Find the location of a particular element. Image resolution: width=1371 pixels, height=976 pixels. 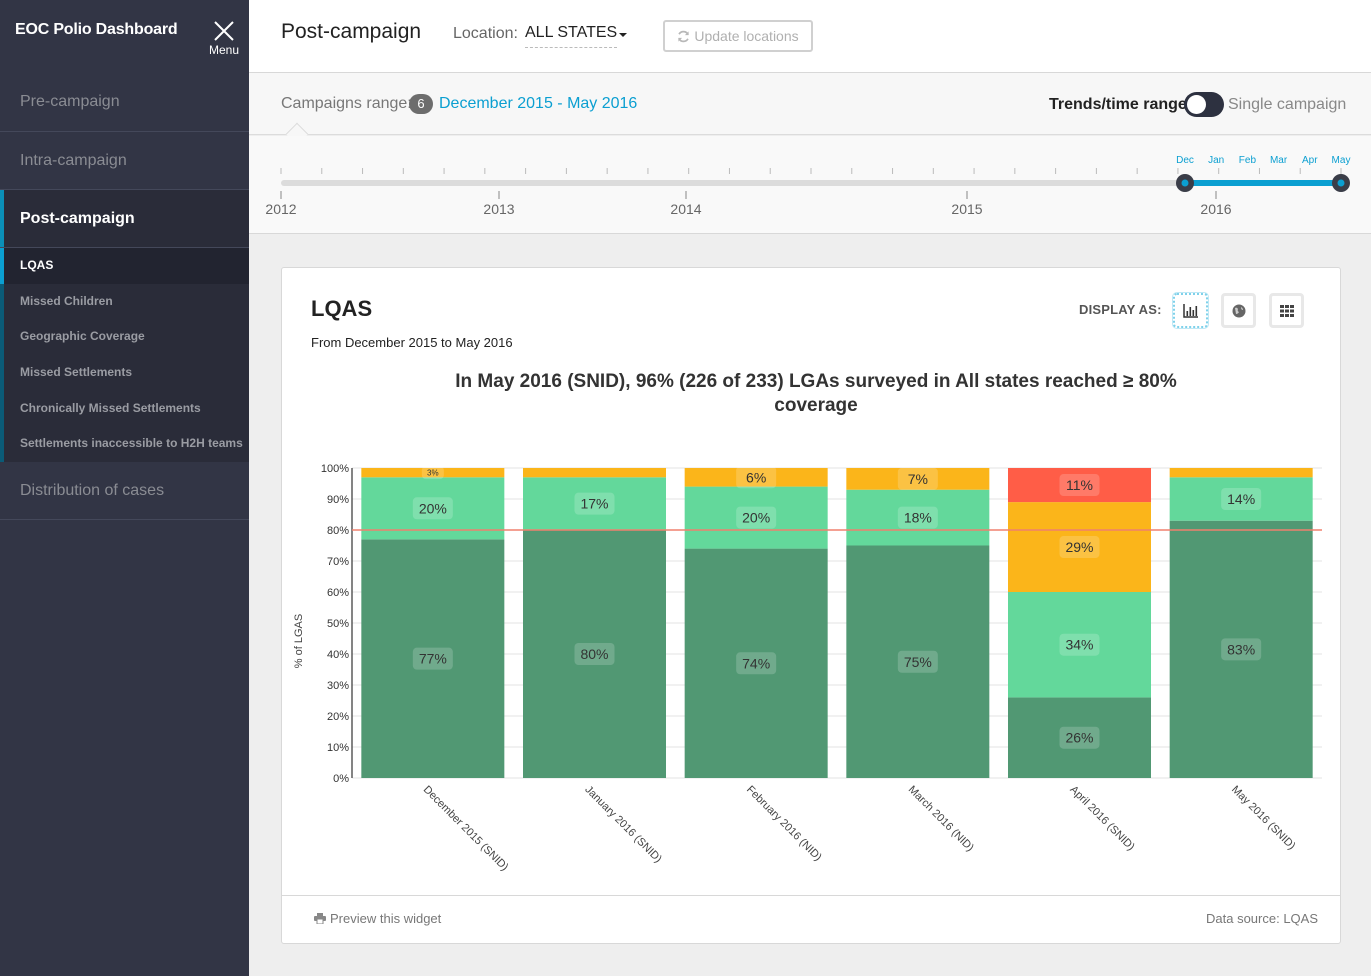

timeline-track is located at coordinates (811, 183).